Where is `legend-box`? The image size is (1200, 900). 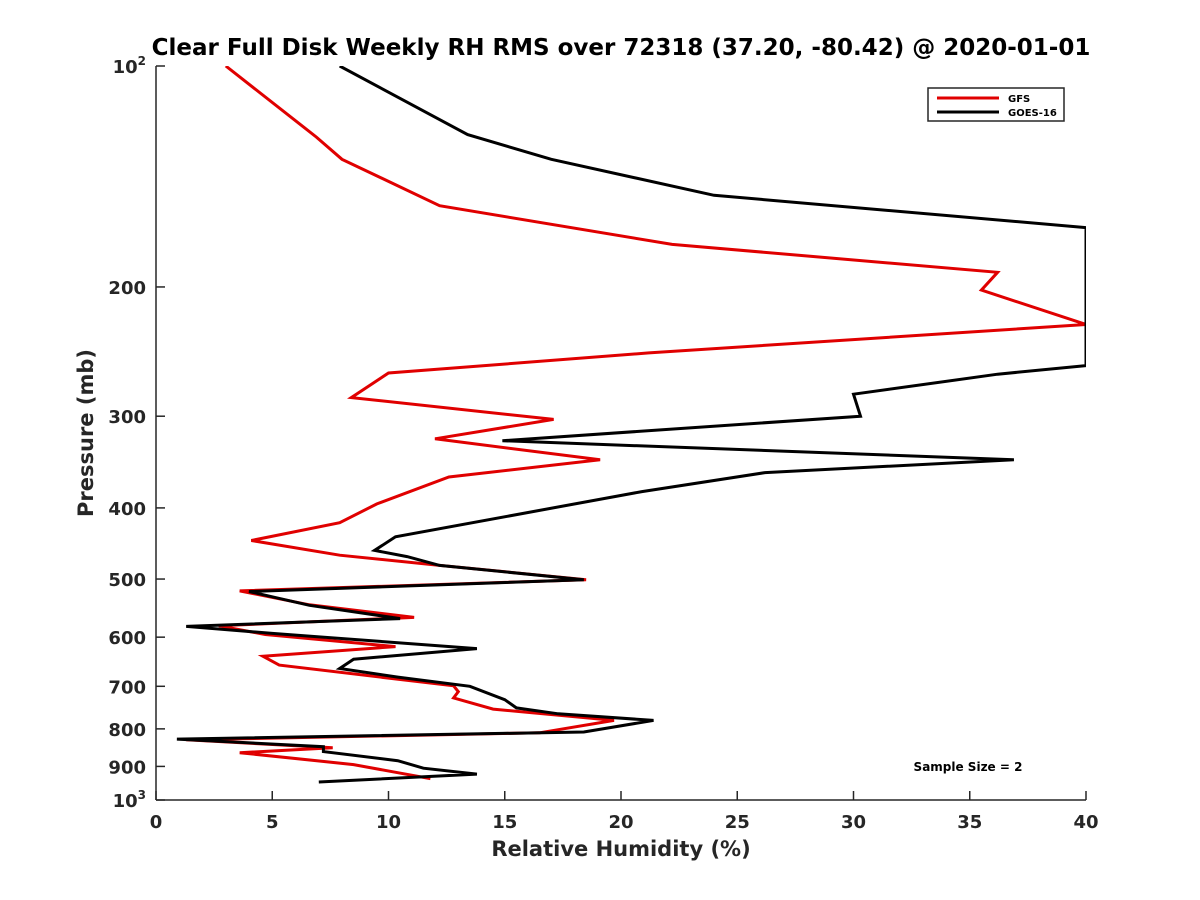
legend-box is located at coordinates (996, 104).